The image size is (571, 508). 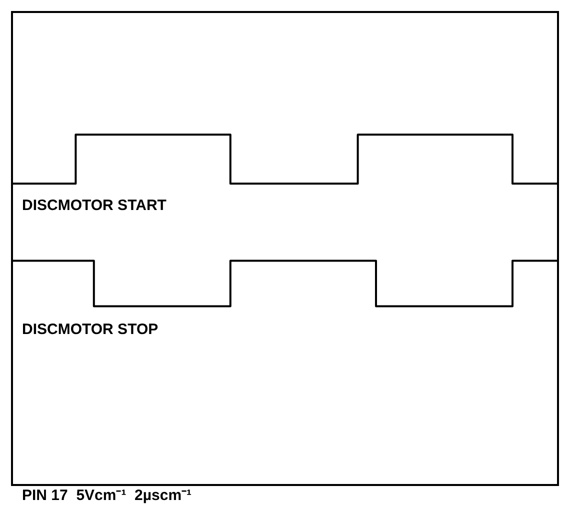 What do you see at coordinates (107, 495) in the screenshot?
I see `text: PIN 17 5Vcm⁻¹ 2µscm⁻¹` at bounding box center [107, 495].